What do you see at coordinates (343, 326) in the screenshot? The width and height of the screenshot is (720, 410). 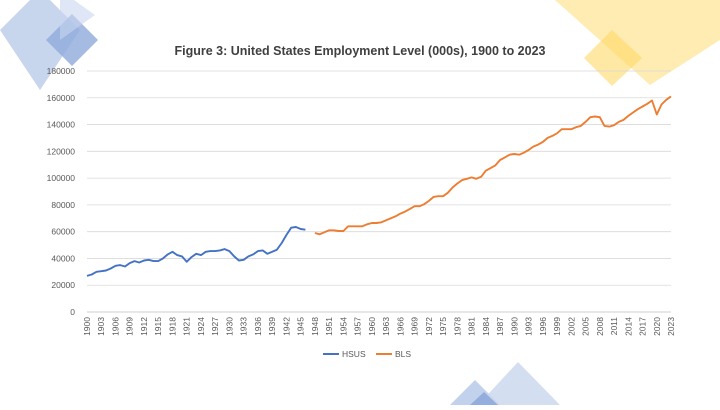 I see `x-tick-label: 1954` at bounding box center [343, 326].